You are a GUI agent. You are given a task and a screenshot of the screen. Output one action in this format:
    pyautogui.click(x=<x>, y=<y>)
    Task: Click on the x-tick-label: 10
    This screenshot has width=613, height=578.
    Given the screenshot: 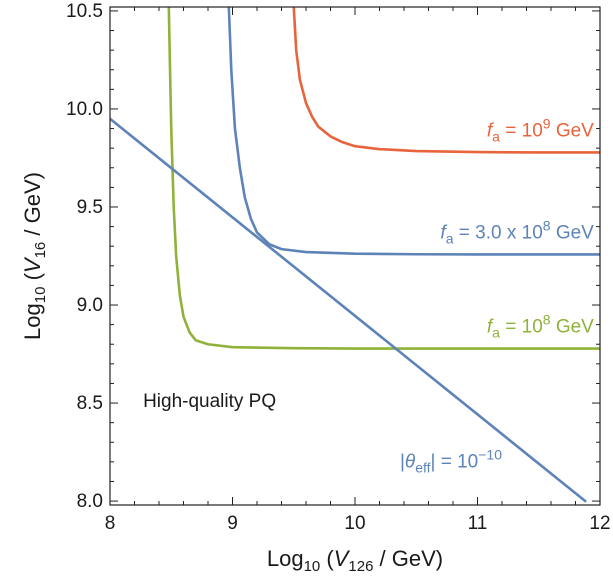 What is the action you would take?
    pyautogui.click(x=354, y=523)
    